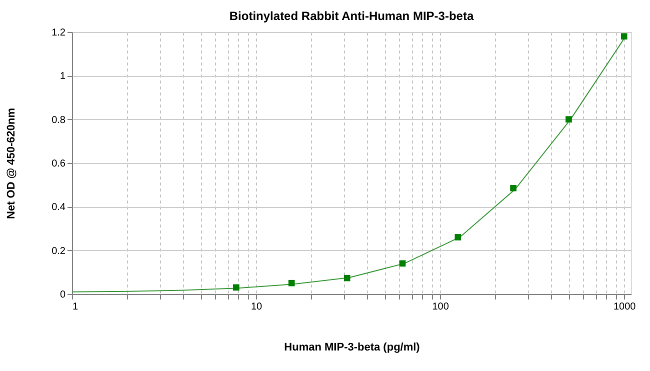 The width and height of the screenshot is (650, 371). What do you see at coordinates (59, 33) in the screenshot?
I see `y-tick-label: 1.2` at bounding box center [59, 33].